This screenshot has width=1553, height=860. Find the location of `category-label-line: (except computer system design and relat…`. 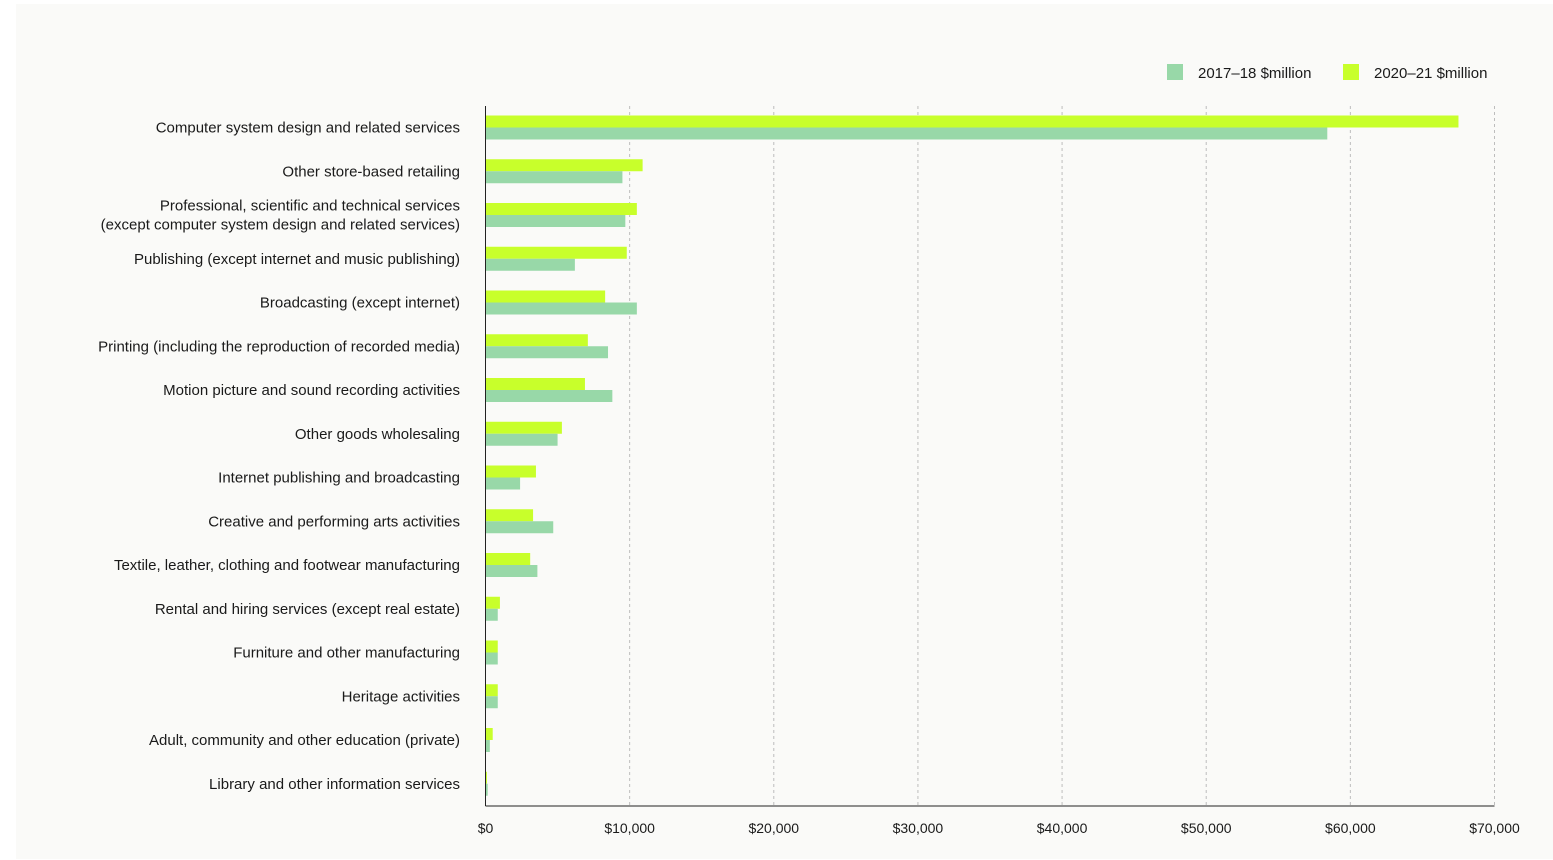

category-label-line: (except computer system design and relat… is located at coordinates (280, 225).